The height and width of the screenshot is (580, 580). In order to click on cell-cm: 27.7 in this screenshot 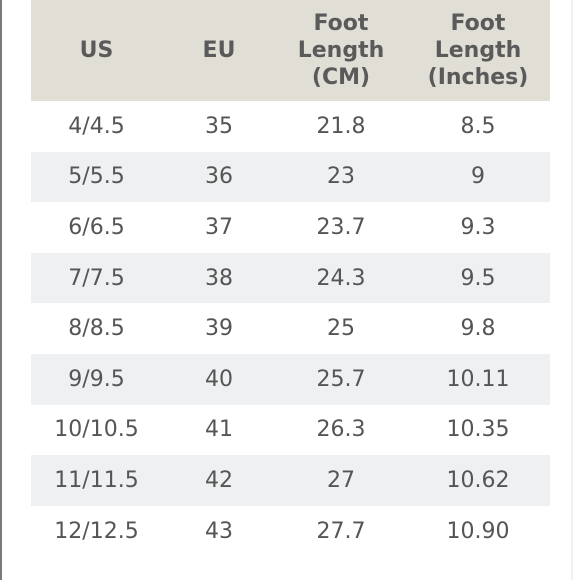, I will do `click(341, 531)`.